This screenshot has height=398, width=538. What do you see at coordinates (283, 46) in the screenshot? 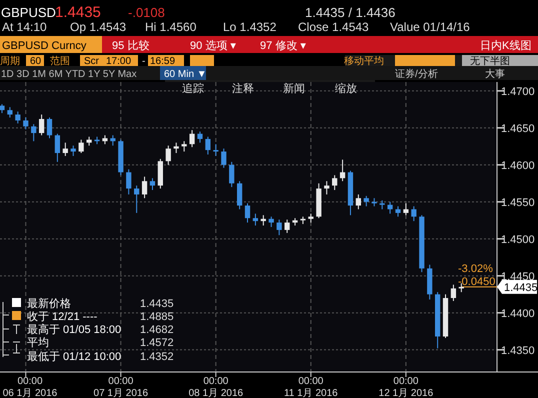
I see `text: 97 修改 ▾` at bounding box center [283, 46].